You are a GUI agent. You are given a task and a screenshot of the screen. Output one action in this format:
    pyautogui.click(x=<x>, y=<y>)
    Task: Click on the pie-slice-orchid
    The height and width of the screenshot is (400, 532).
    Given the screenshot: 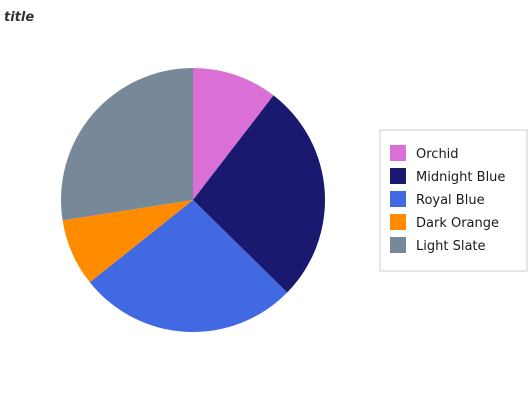 What is the action you would take?
    pyautogui.click(x=233, y=134)
    